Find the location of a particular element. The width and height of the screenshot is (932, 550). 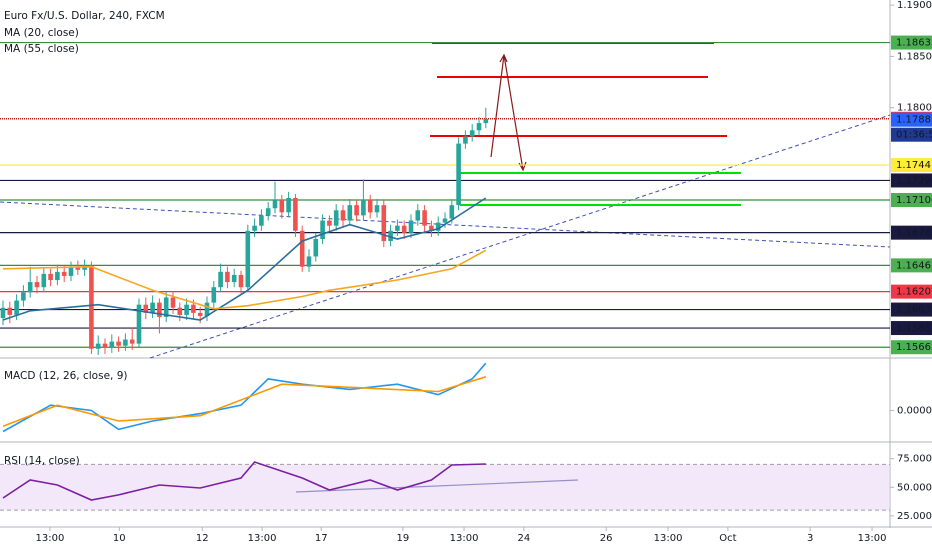

price-tag-label: 1.15852 is located at coordinates (914, 328).